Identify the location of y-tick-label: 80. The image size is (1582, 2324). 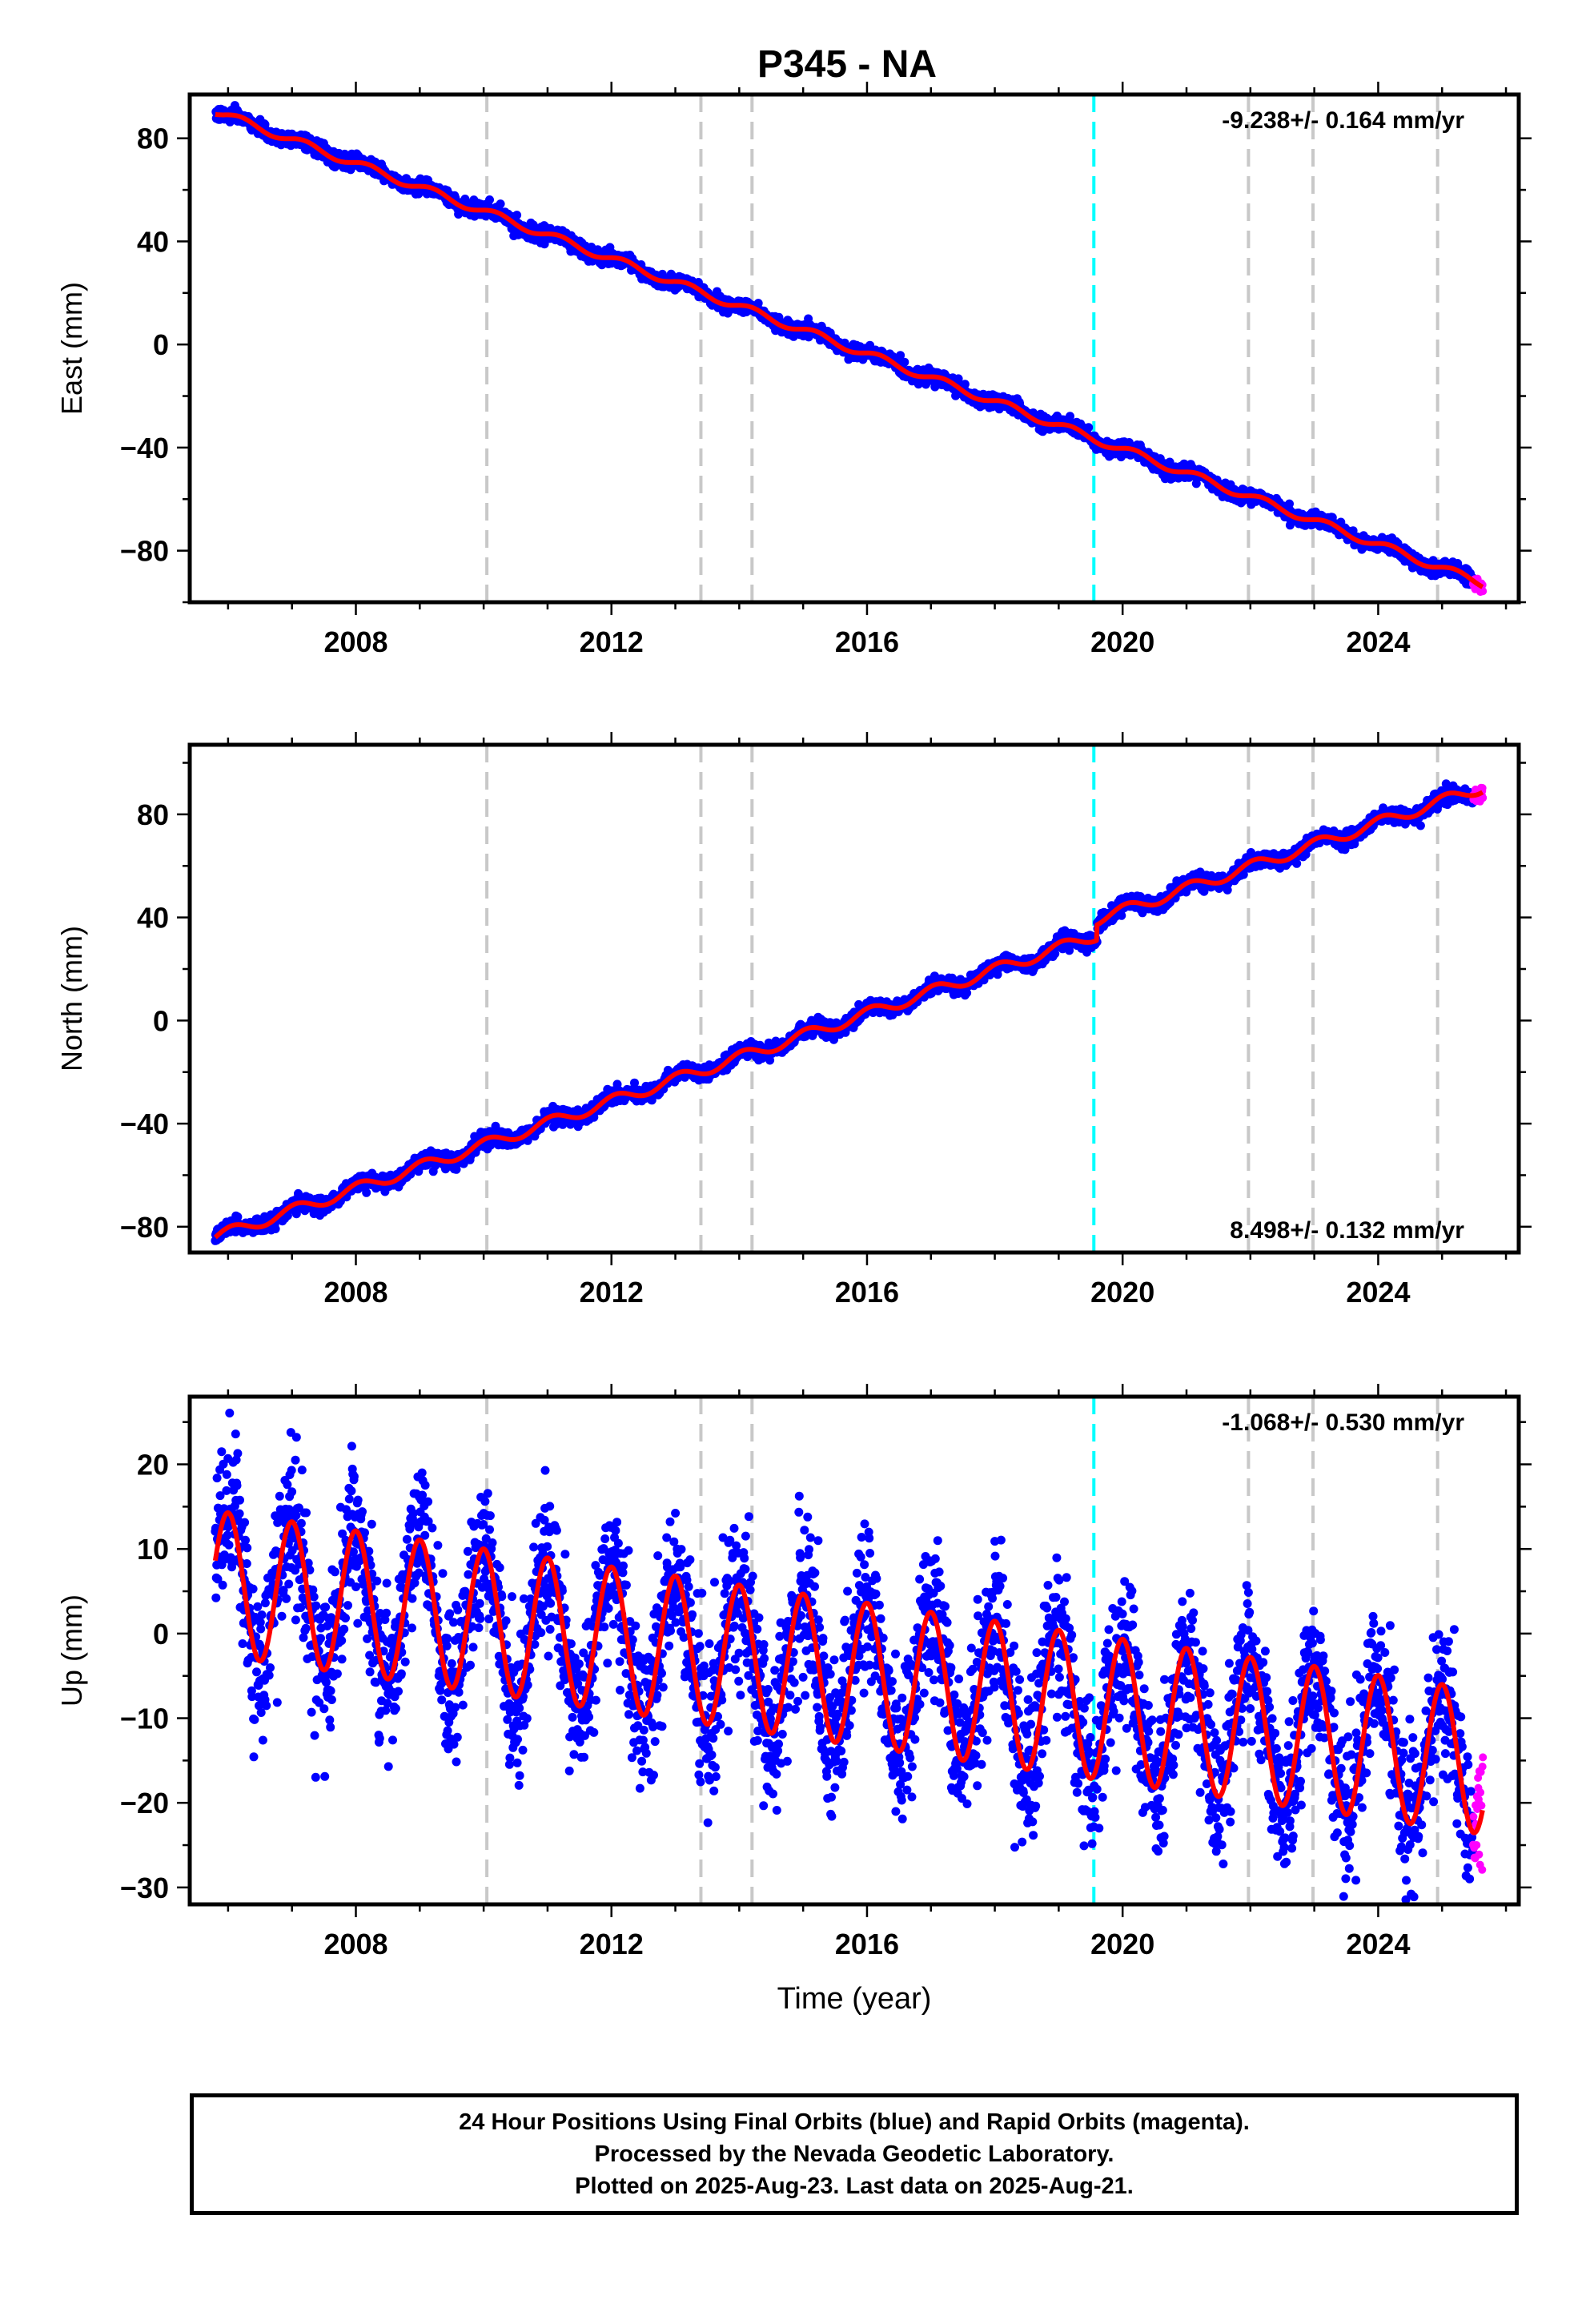
(153, 139).